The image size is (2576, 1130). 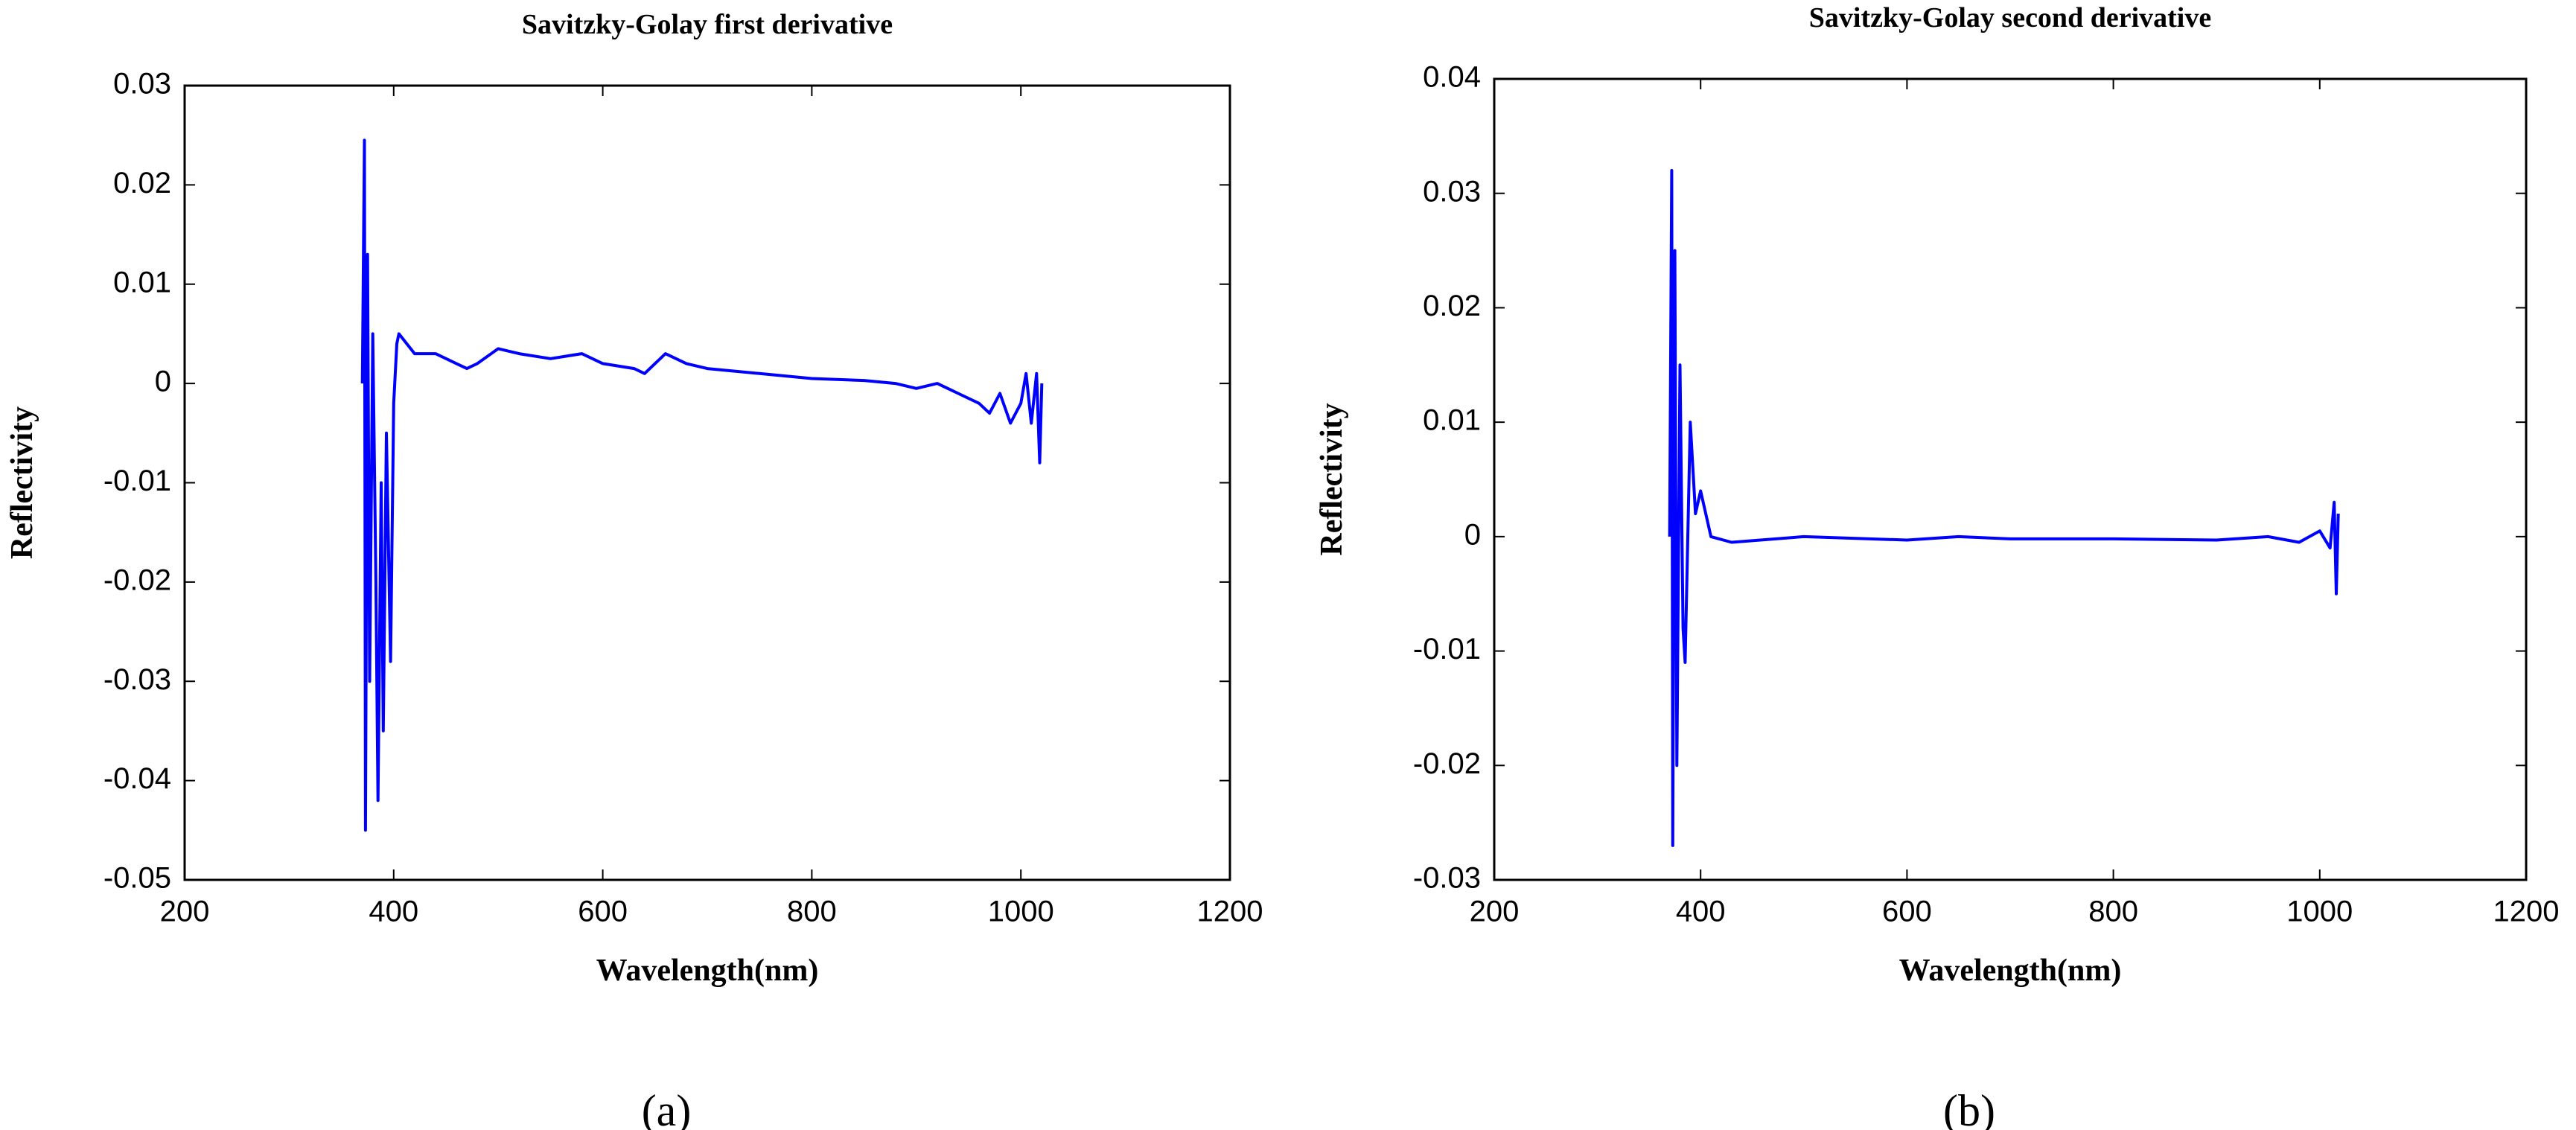 I want to click on chart-title: Savitzky-Golay second derivative, so click(x=2010, y=17).